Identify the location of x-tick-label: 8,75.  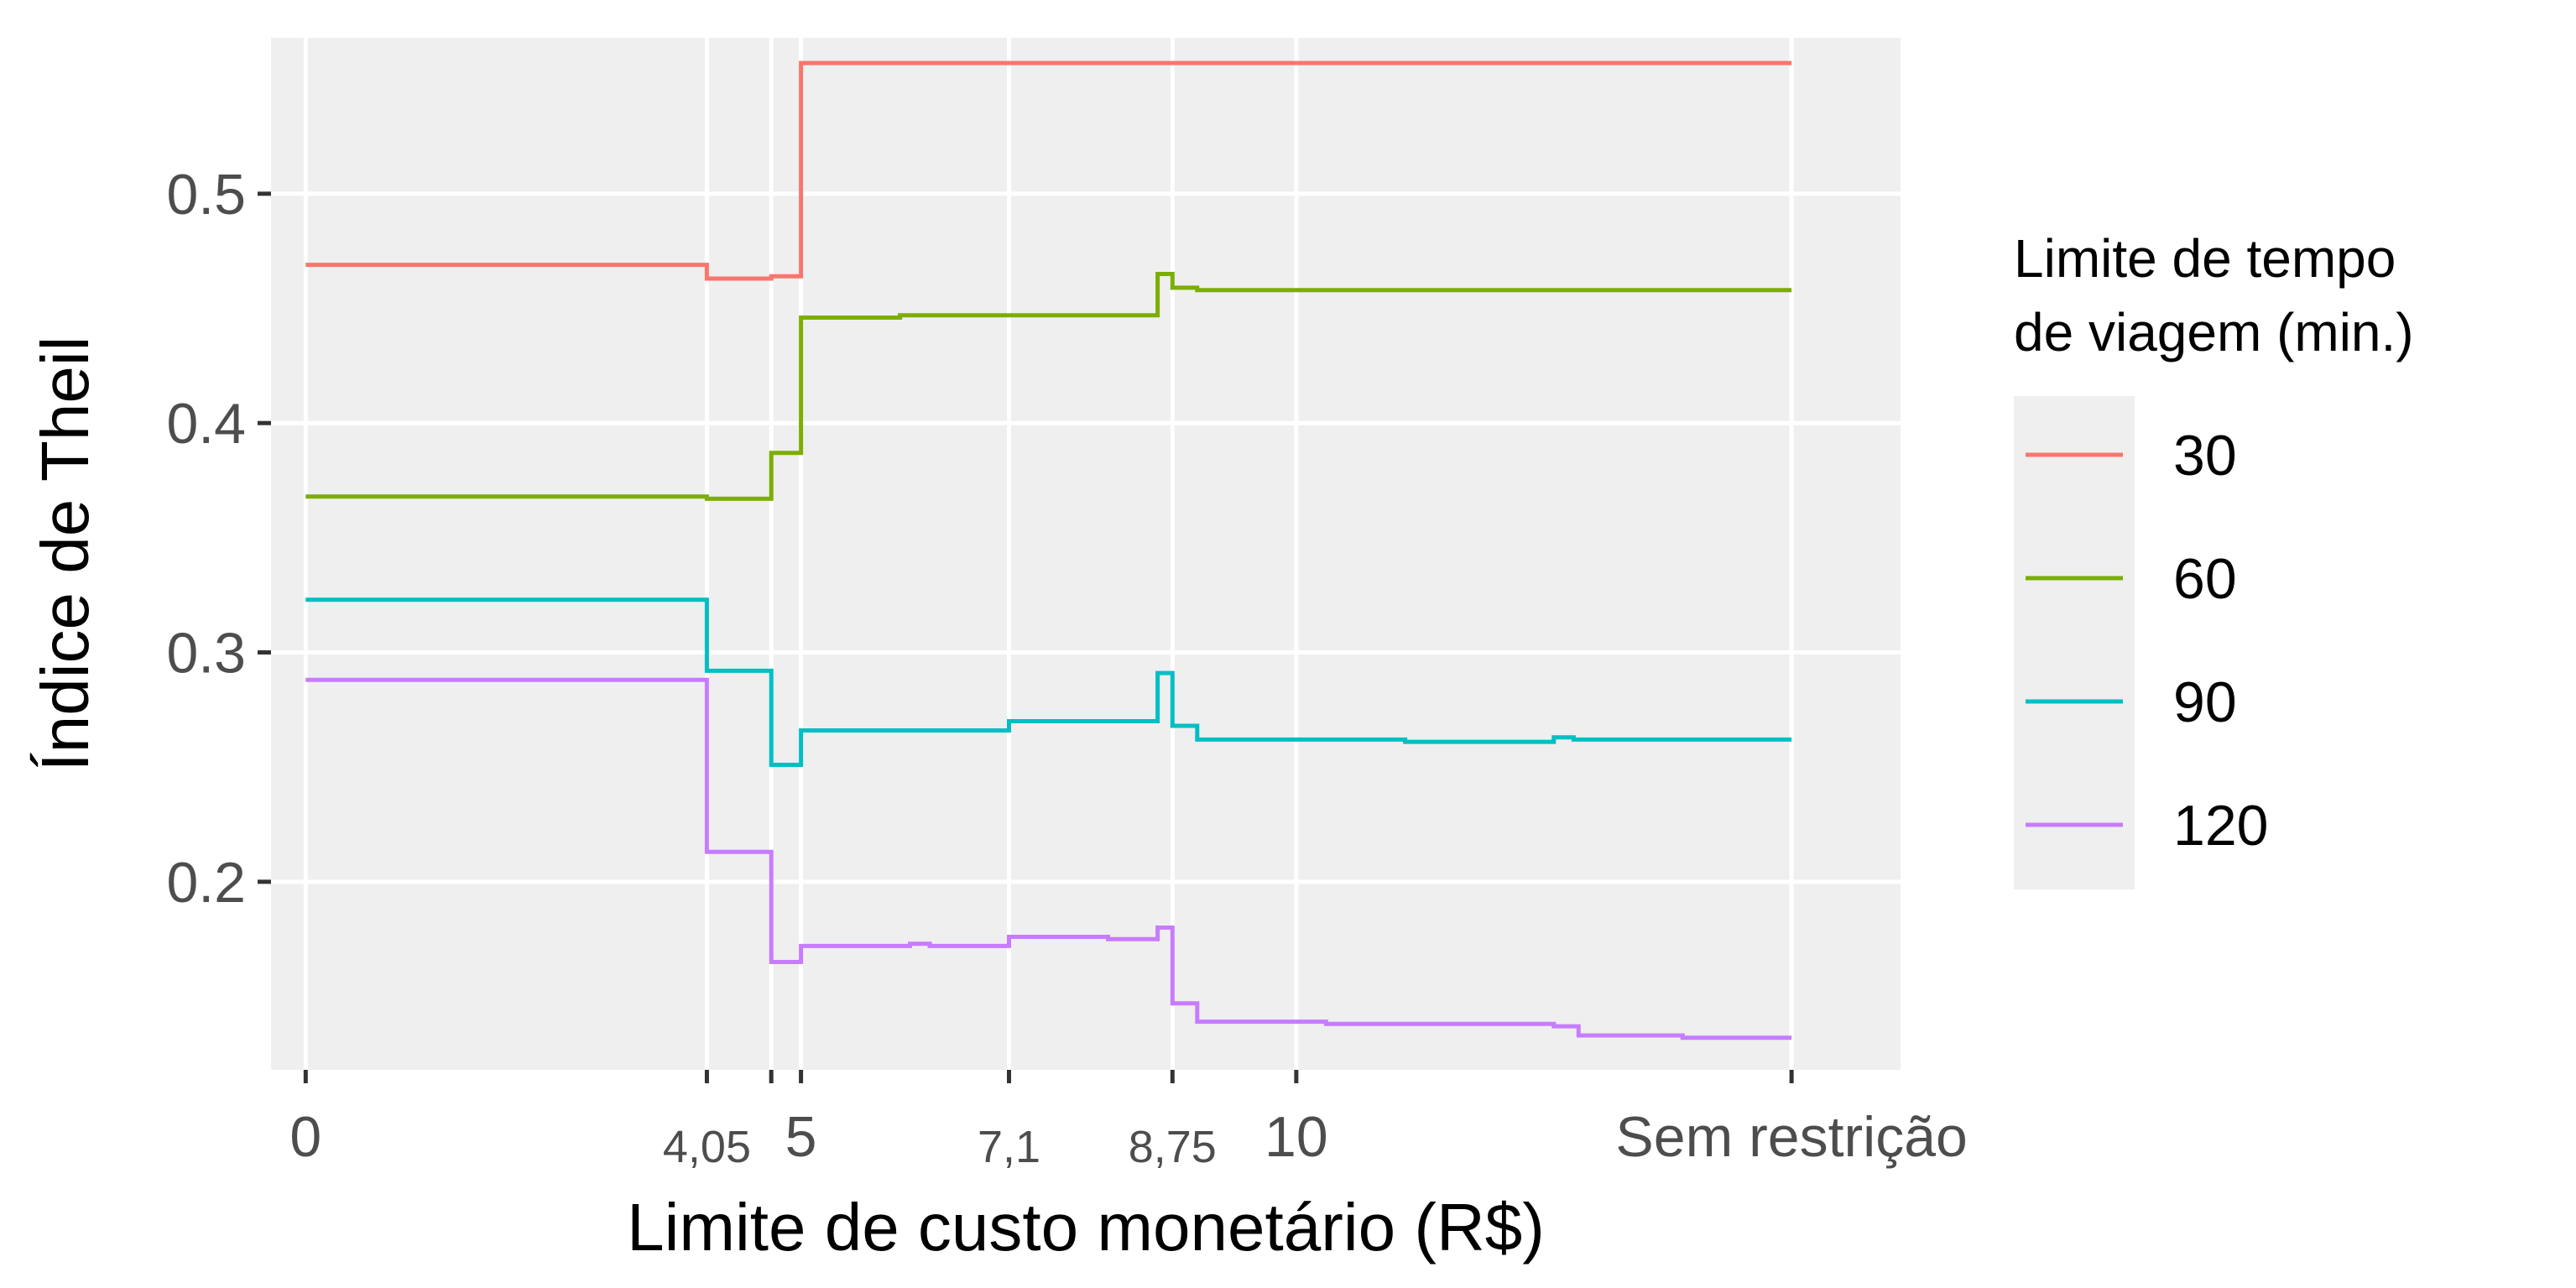
(1173, 1147).